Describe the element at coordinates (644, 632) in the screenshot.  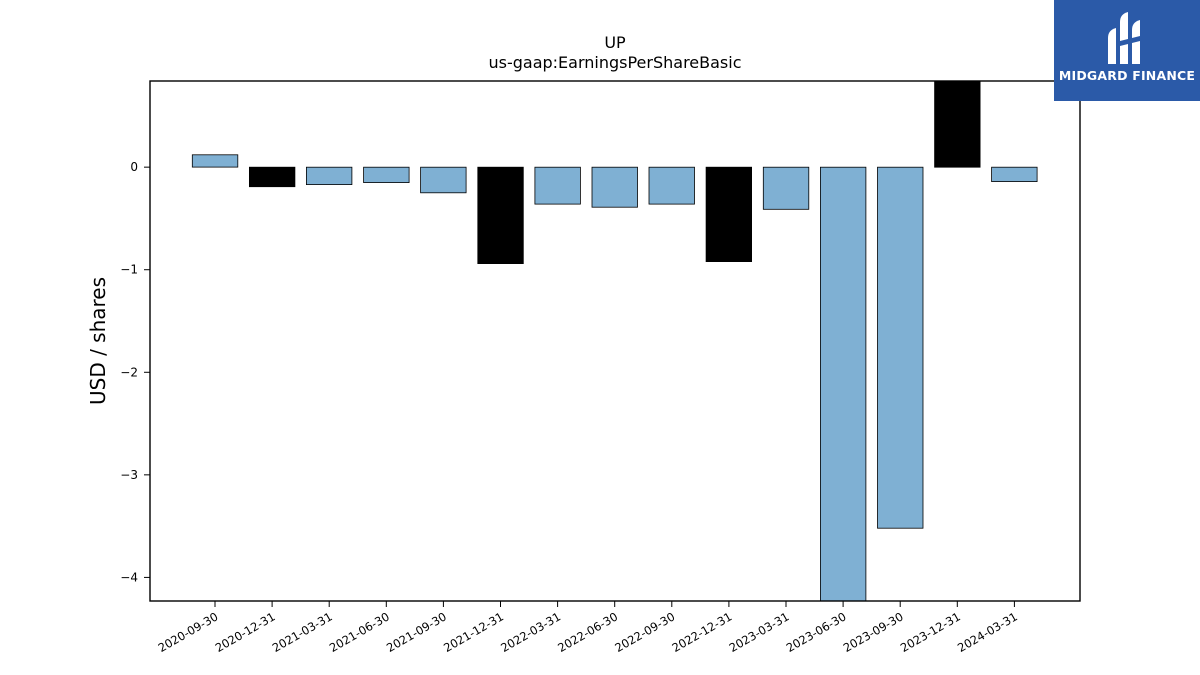
I see `x-tick-label: 2022-09-30` at that location.